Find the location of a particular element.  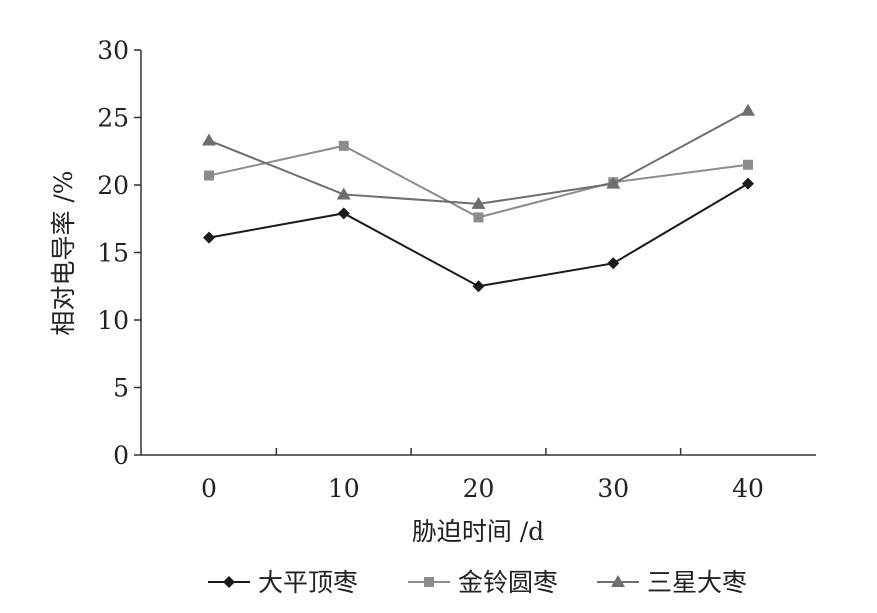

x-axis-title: 胁迫时间 /d is located at coordinates (478, 531).